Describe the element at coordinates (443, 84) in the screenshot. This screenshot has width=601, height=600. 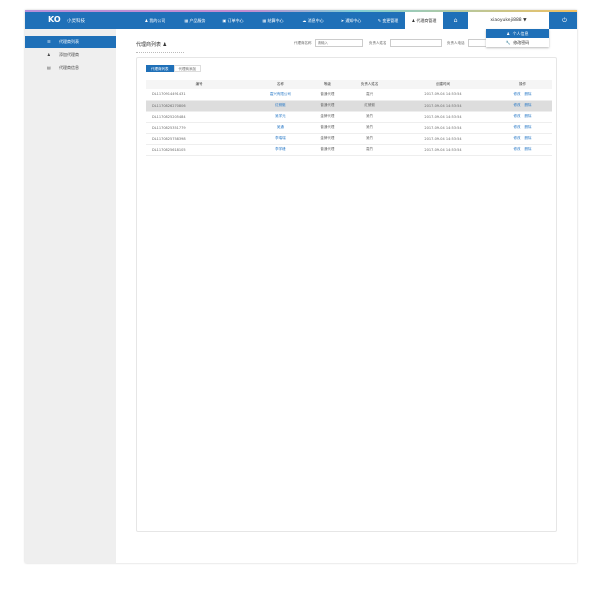
I see `col-time: 创建时间` at that location.